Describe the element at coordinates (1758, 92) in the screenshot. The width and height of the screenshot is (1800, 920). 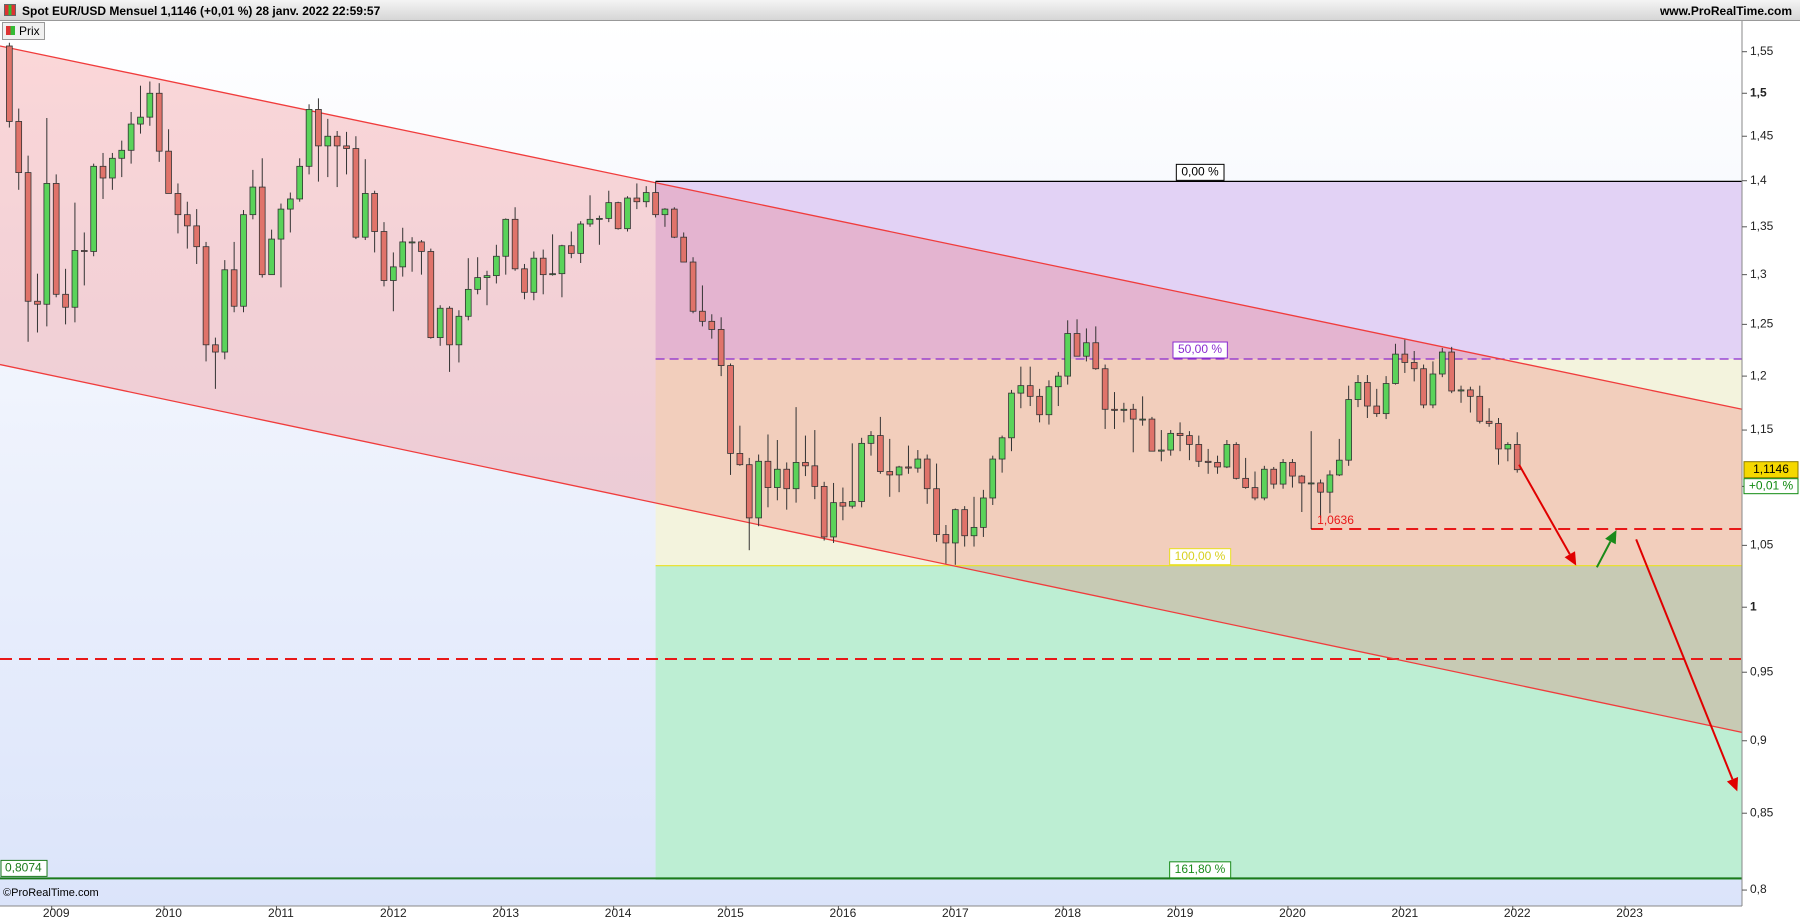
I see `y-tick-label: 1,5` at that location.